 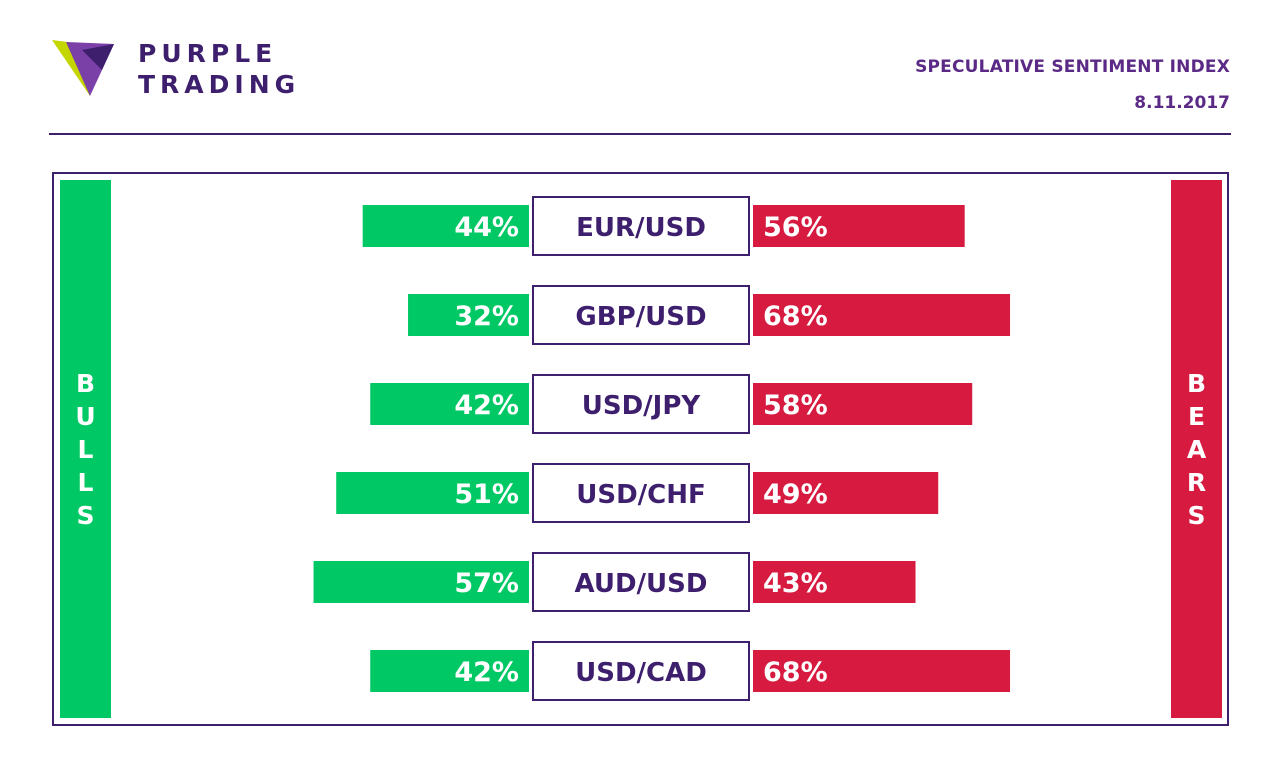 What do you see at coordinates (795, 494) in the screenshot?
I see `bears-value-label: 49%` at bounding box center [795, 494].